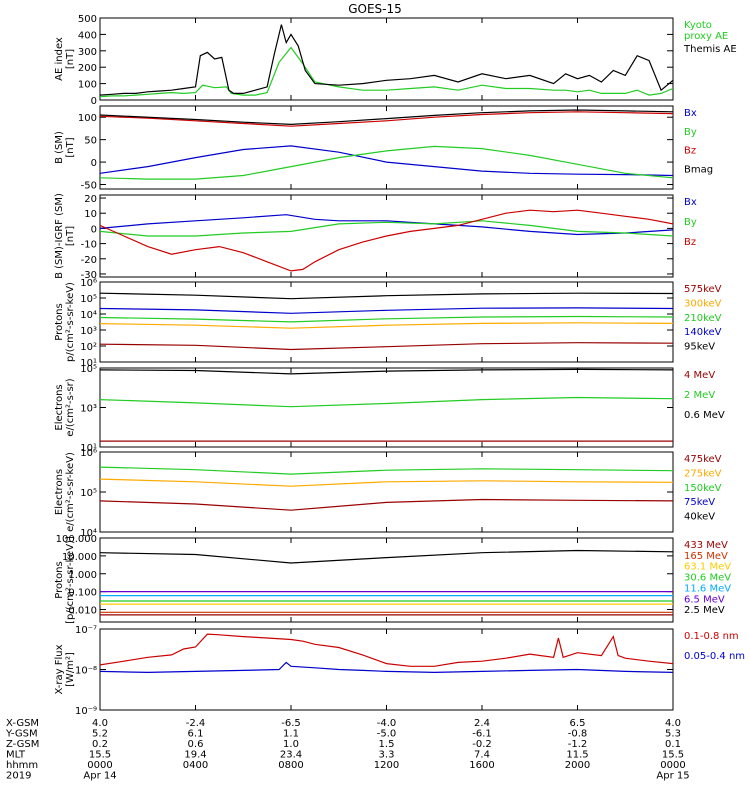  What do you see at coordinates (482, 744) in the screenshot?
I see `x-tick-label: -0.2` at bounding box center [482, 744].